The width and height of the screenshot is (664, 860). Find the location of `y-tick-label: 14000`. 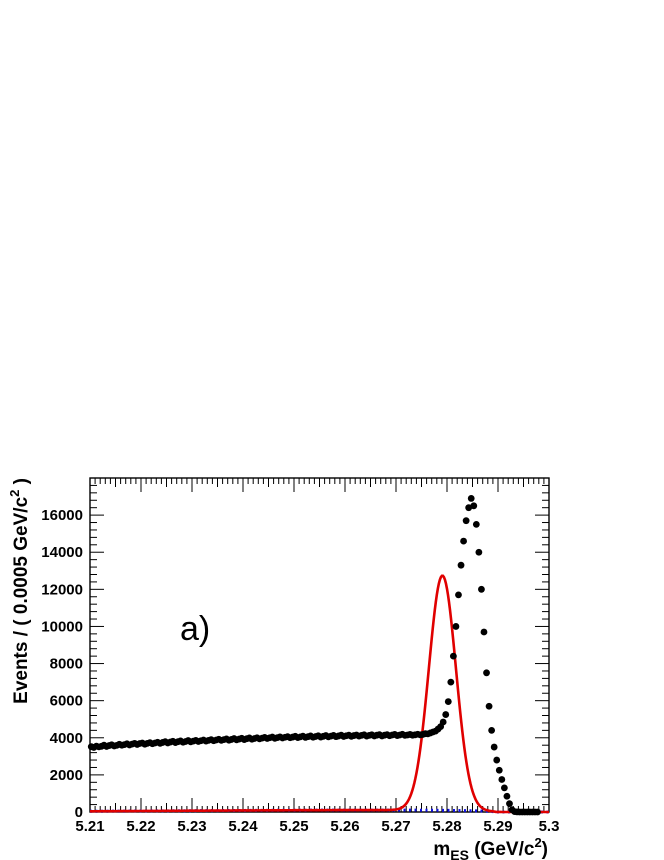

y-tick-label: 14000 is located at coordinates (62, 552).